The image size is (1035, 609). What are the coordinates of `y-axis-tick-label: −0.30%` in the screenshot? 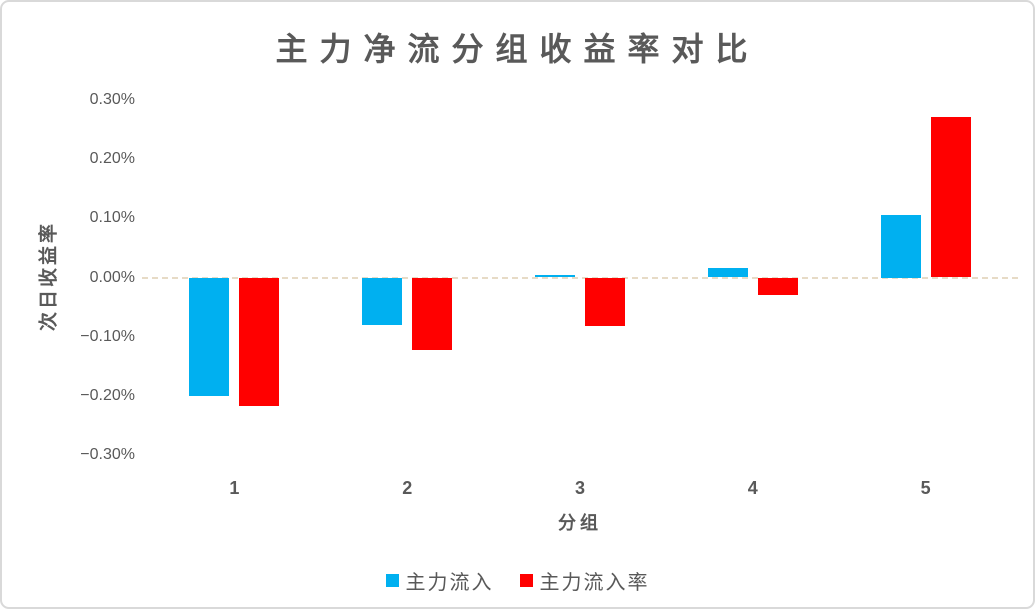 It's located at (107, 454).